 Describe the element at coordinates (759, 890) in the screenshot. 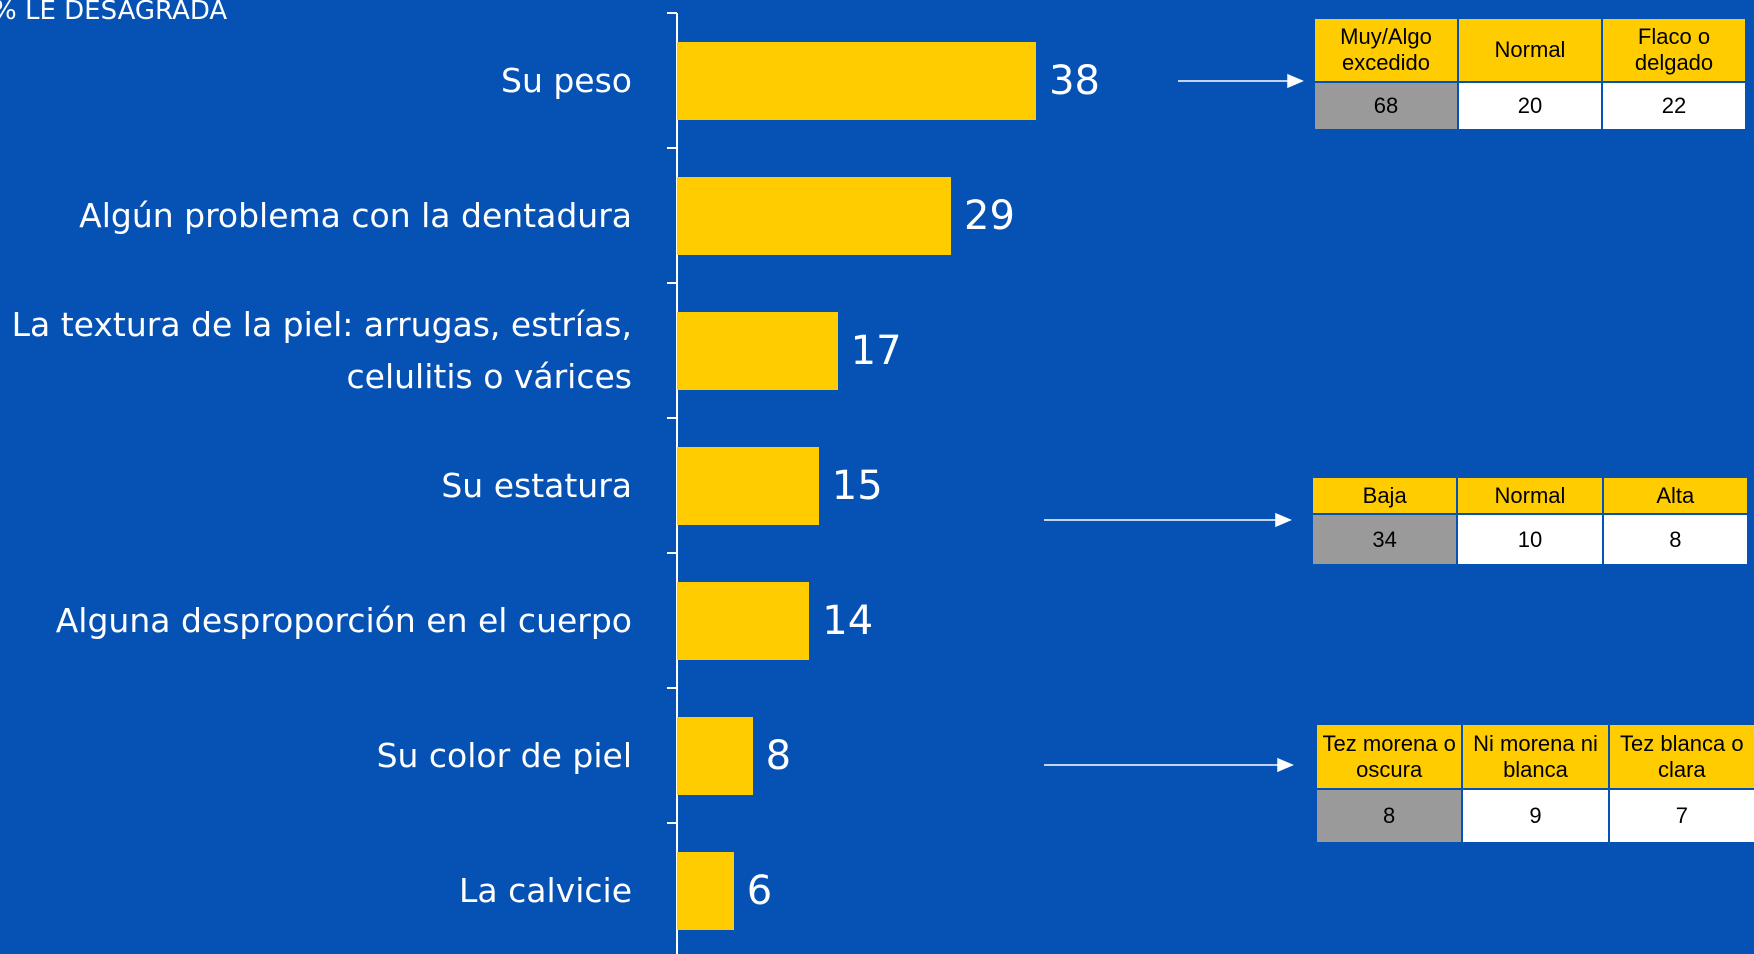

I see `value-label: 6` at that location.